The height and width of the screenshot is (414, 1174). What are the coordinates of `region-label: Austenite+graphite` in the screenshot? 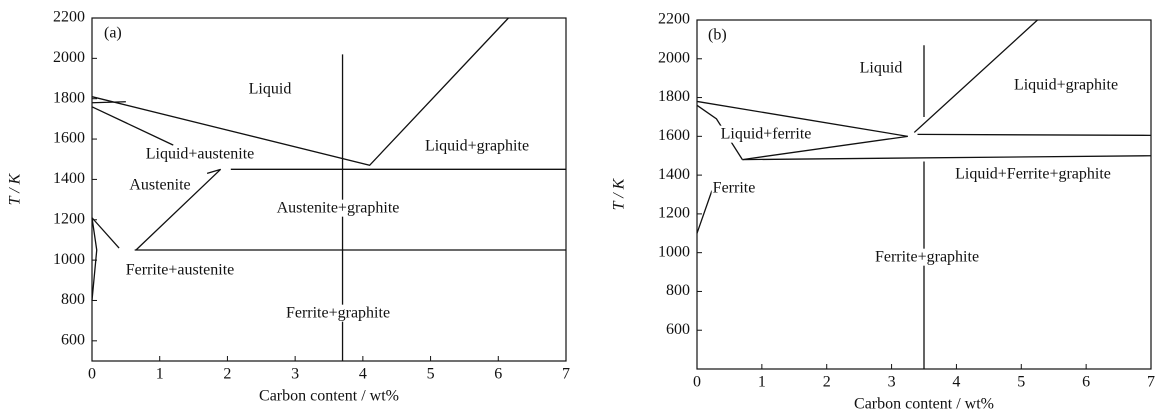 It's located at (338, 208).